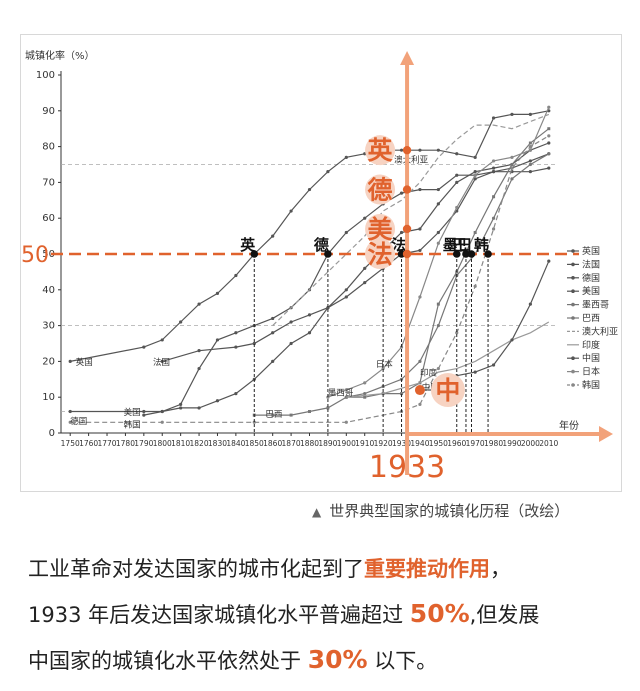 Image resolution: width=640 pixels, height=691 pixels. Describe the element at coordinates (84, 362) in the screenshot. I see `series-label: 英国` at that location.